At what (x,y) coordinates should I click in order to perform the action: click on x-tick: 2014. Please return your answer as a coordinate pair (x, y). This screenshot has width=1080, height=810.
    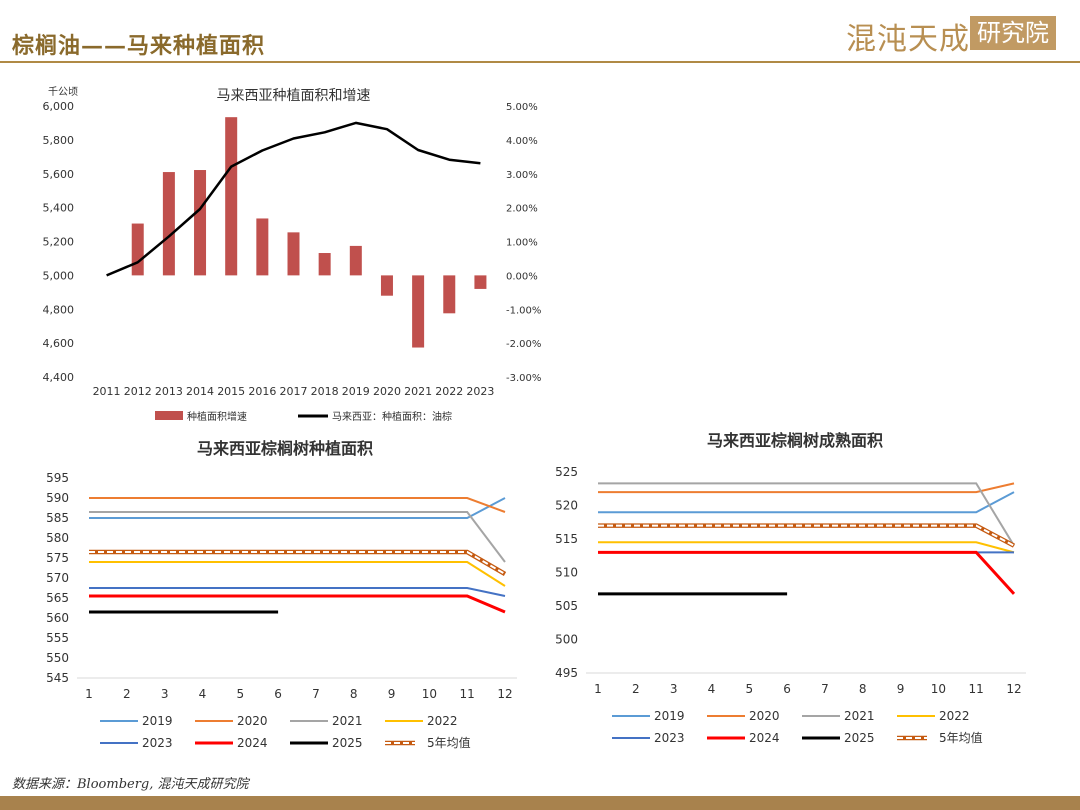
    Looking at the image, I should click on (200, 391).